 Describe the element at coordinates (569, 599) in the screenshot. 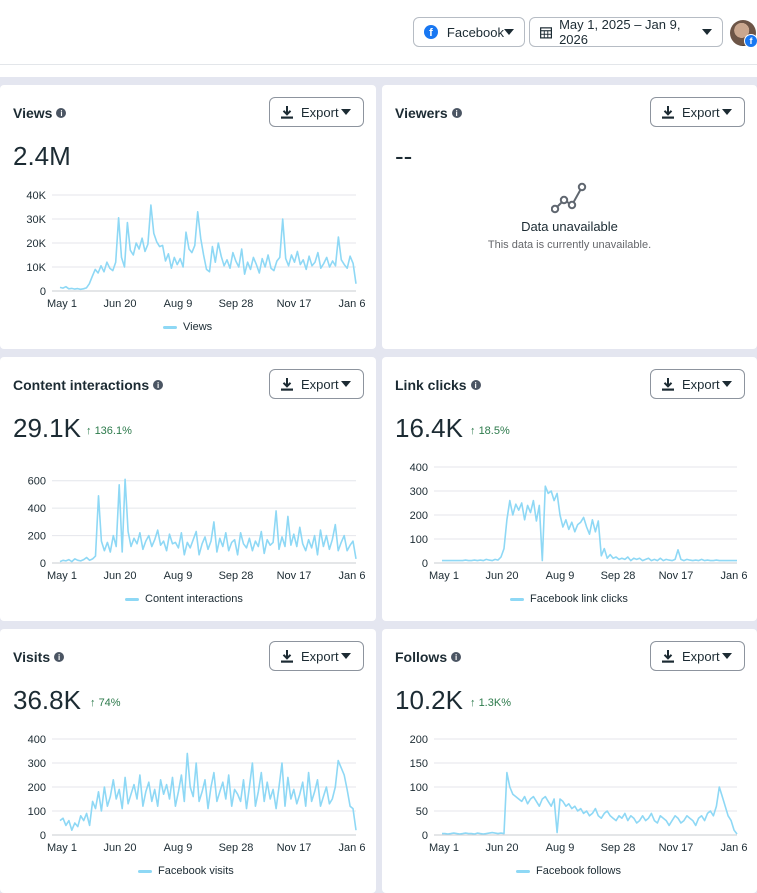

I see `chart-legend: Facebook link clicks` at that location.